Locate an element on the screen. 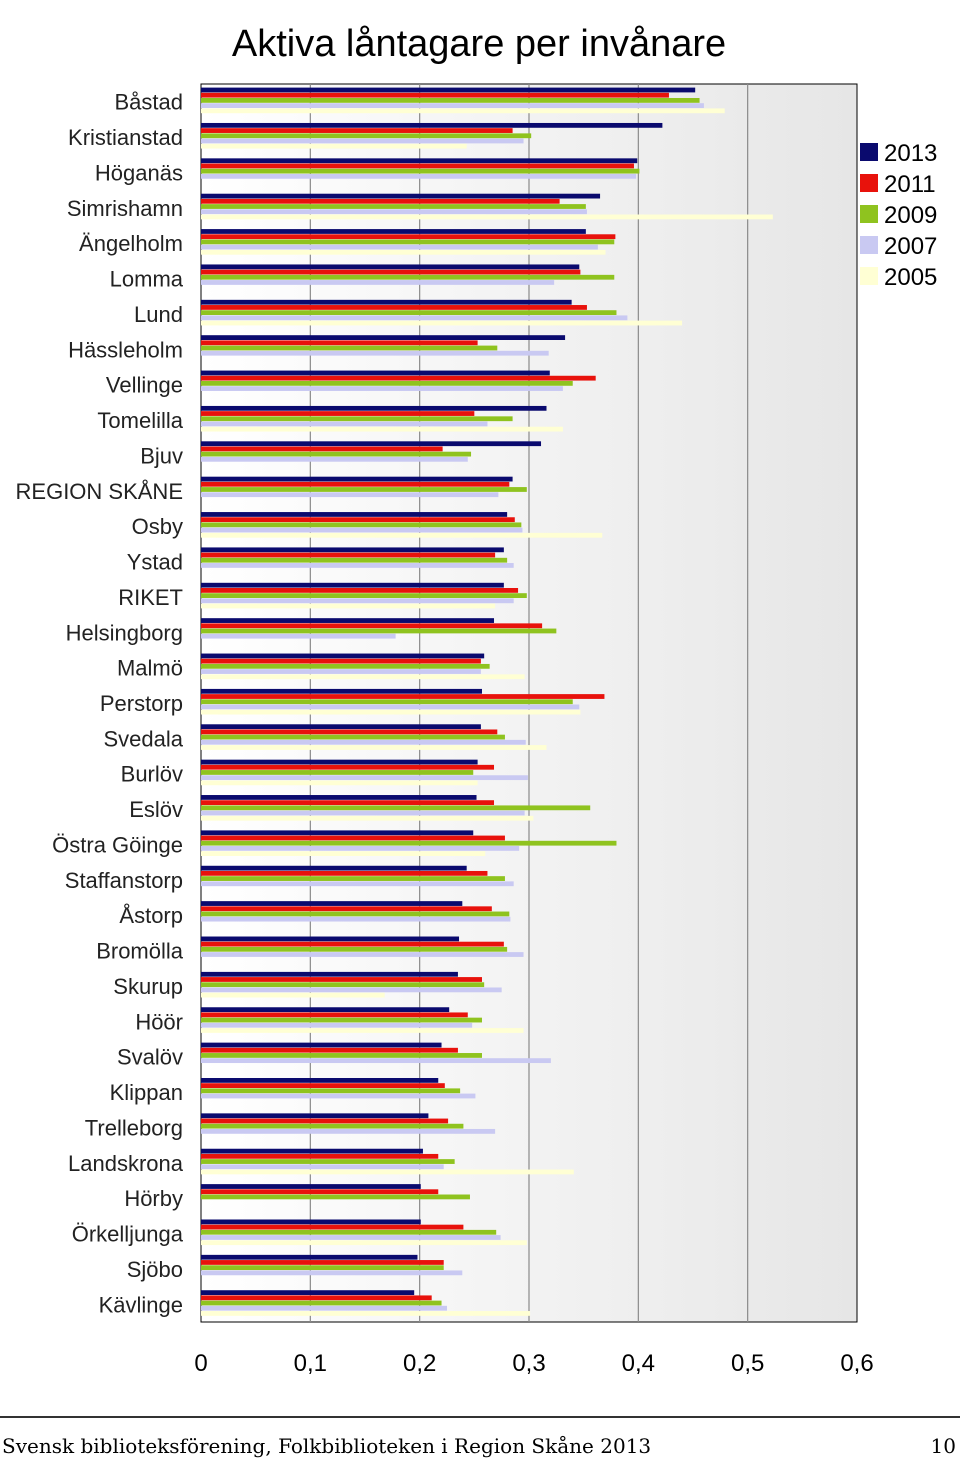 The width and height of the screenshot is (960, 1460). category-label: Ängelholm is located at coordinates (131, 243).